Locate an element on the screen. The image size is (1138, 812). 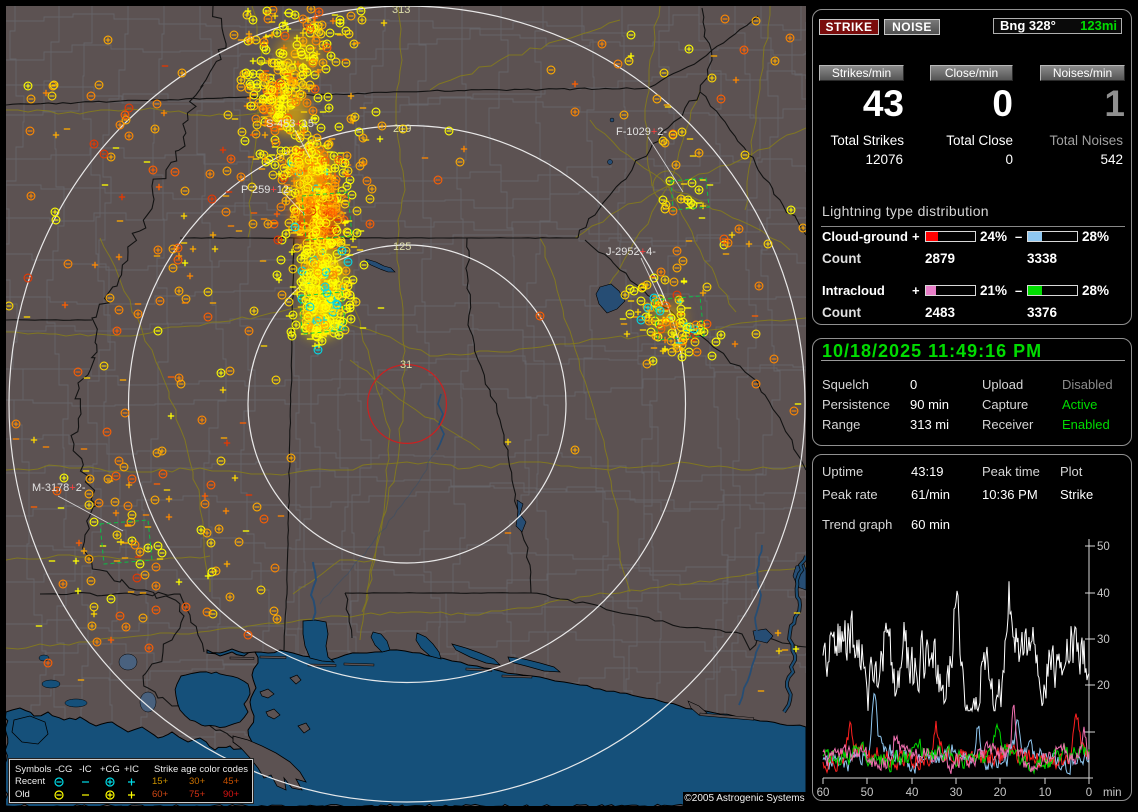
svg-text: 125 is located at coordinates (402, 247).